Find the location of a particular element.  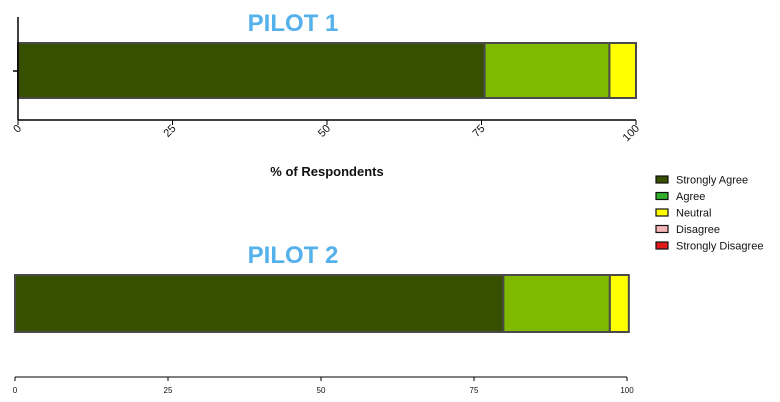

legend-label: Strongly Disagree is located at coordinates (719, 247).